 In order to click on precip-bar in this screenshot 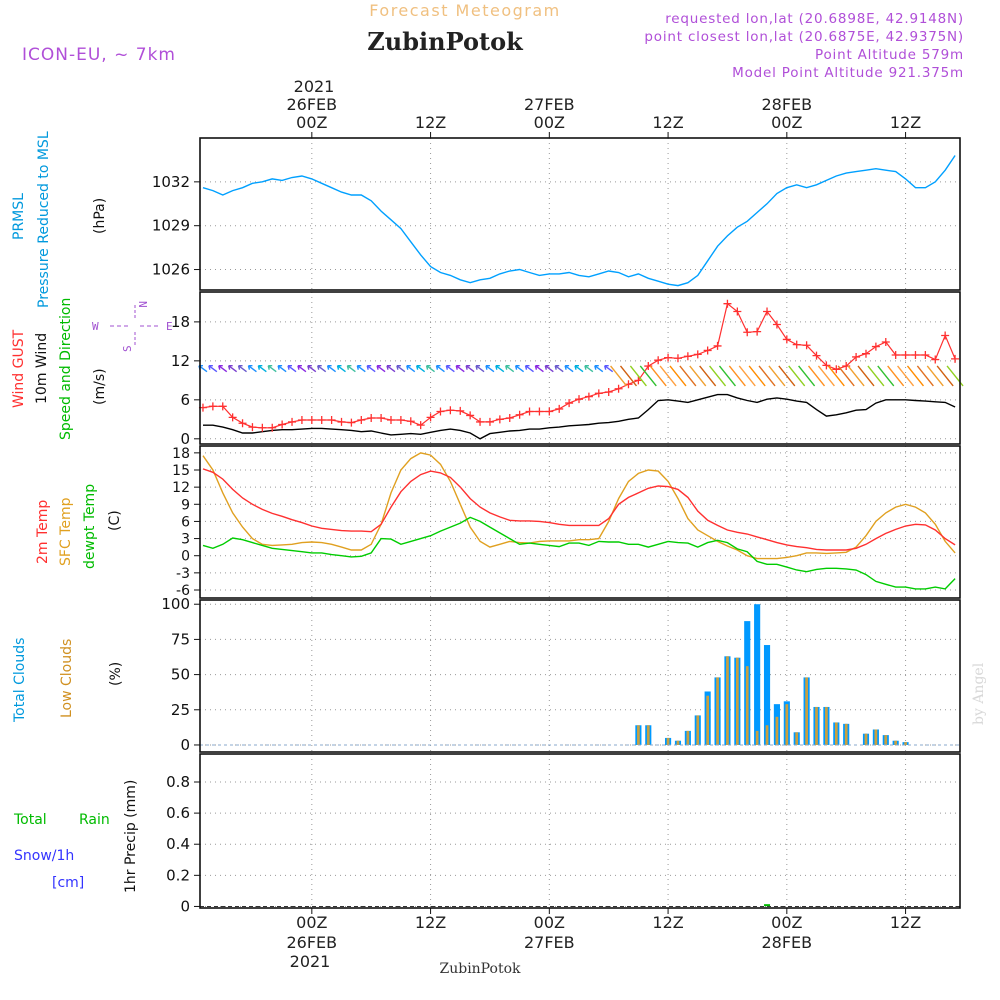, I will do `click(767, 905)`.